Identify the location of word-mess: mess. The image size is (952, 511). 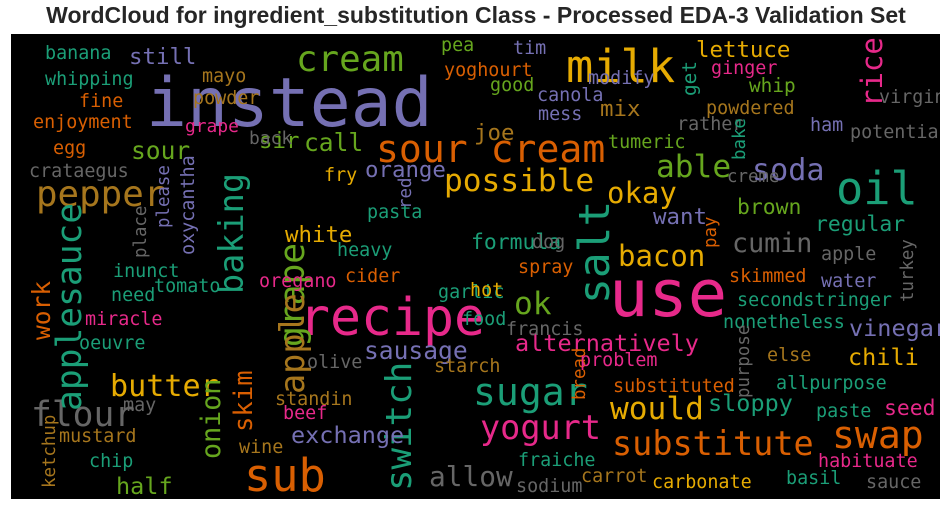
(560, 114).